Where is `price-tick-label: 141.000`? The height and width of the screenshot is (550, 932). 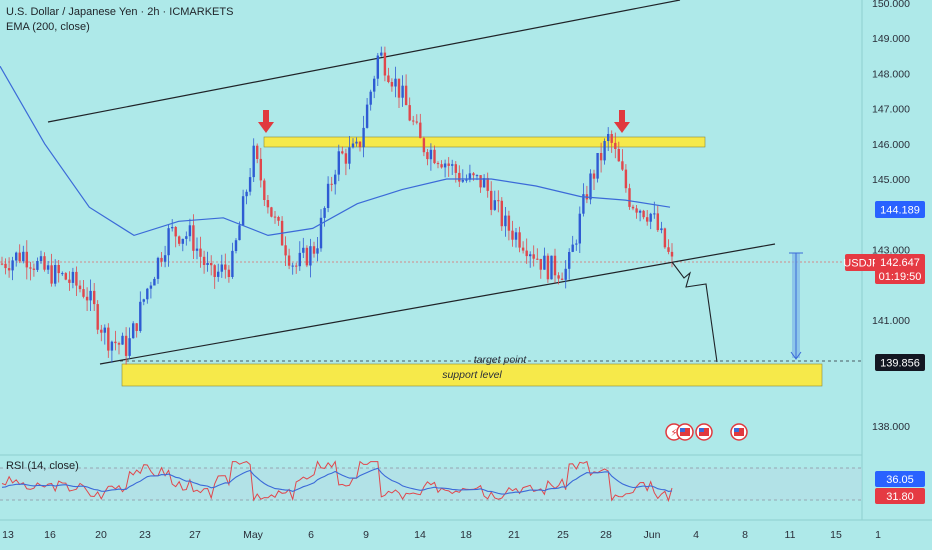
price-tick-label: 141.000 is located at coordinates (891, 321).